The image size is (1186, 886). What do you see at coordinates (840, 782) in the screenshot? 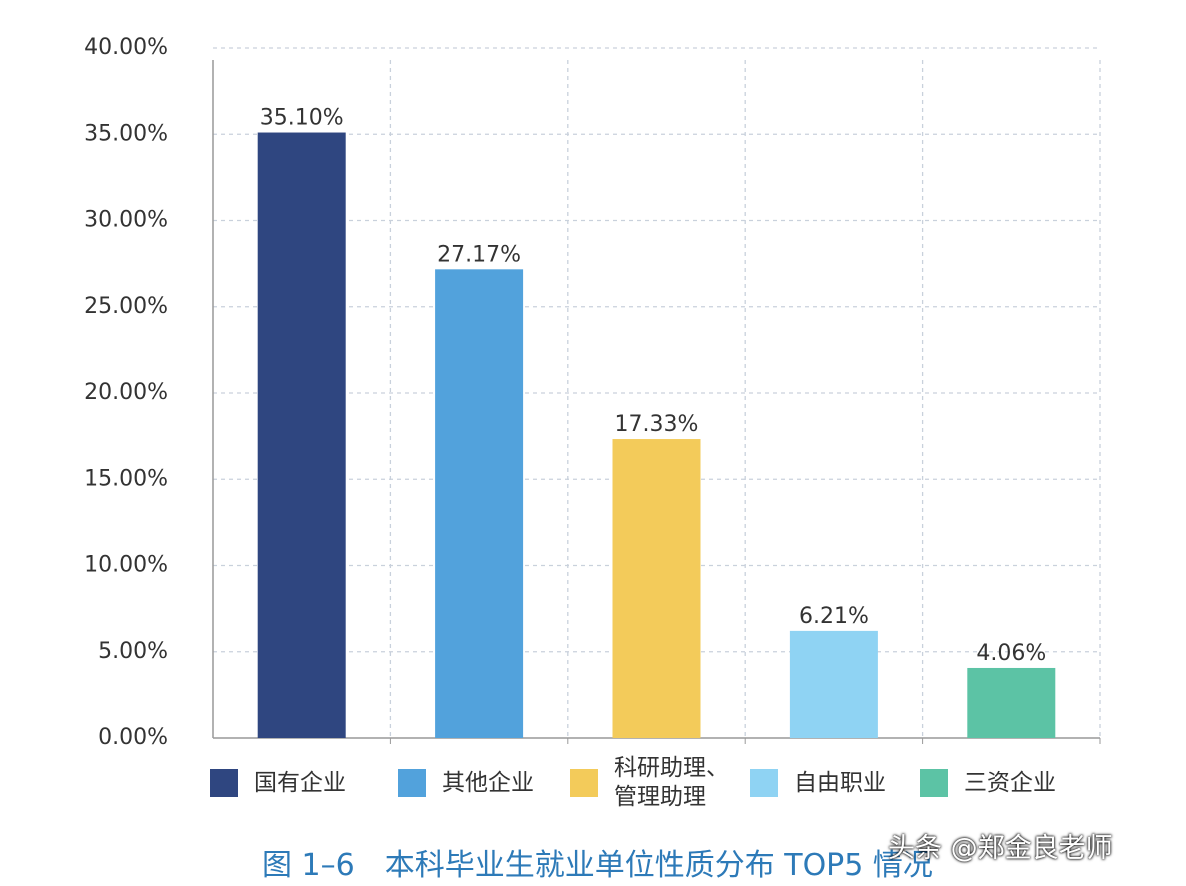
I see `legend-label: 自由职业` at bounding box center [840, 782].